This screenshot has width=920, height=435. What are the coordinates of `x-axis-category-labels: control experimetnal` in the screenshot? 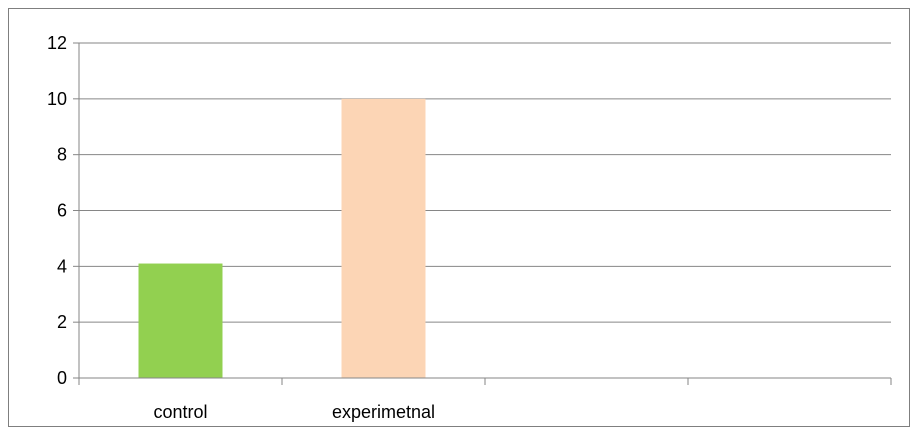 It's located at (294, 412).